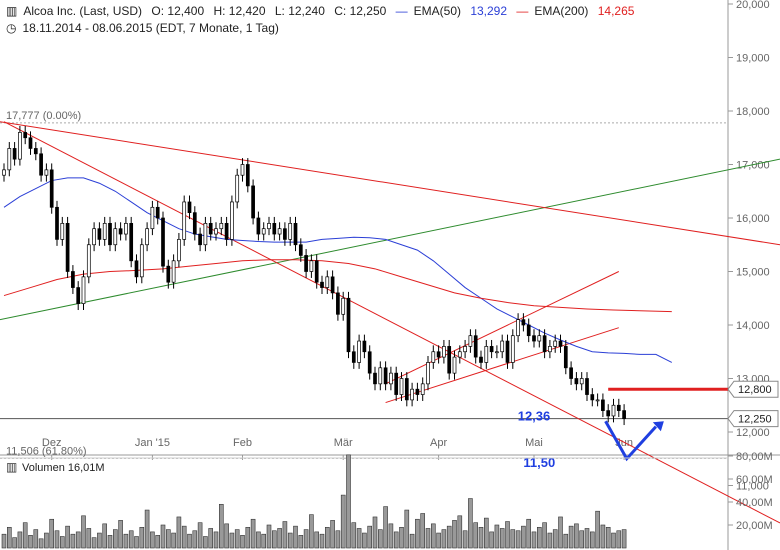 This screenshot has height=550, width=780. Describe the element at coordinates (12, 11) in the screenshot. I see `bar-chart-icon: ▥` at that location.